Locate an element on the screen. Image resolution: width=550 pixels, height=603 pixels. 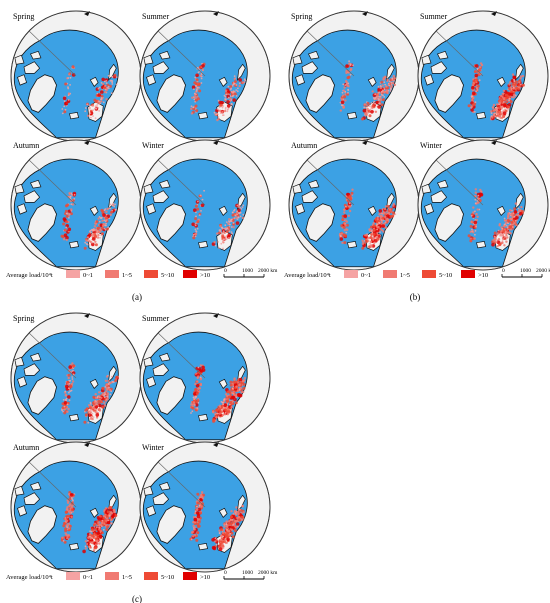
panel-label: (b) is located at coordinates (415, 297).